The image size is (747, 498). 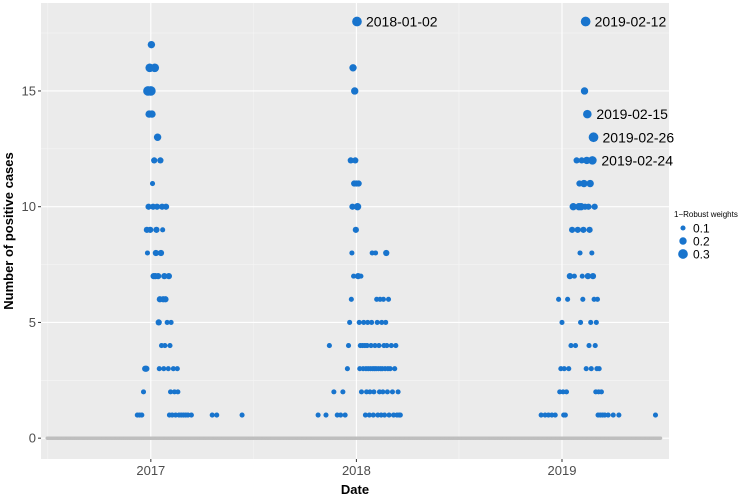 What do you see at coordinates (8, 231) in the screenshot?
I see `y-axis-title: Number of positive cases` at bounding box center [8, 231].